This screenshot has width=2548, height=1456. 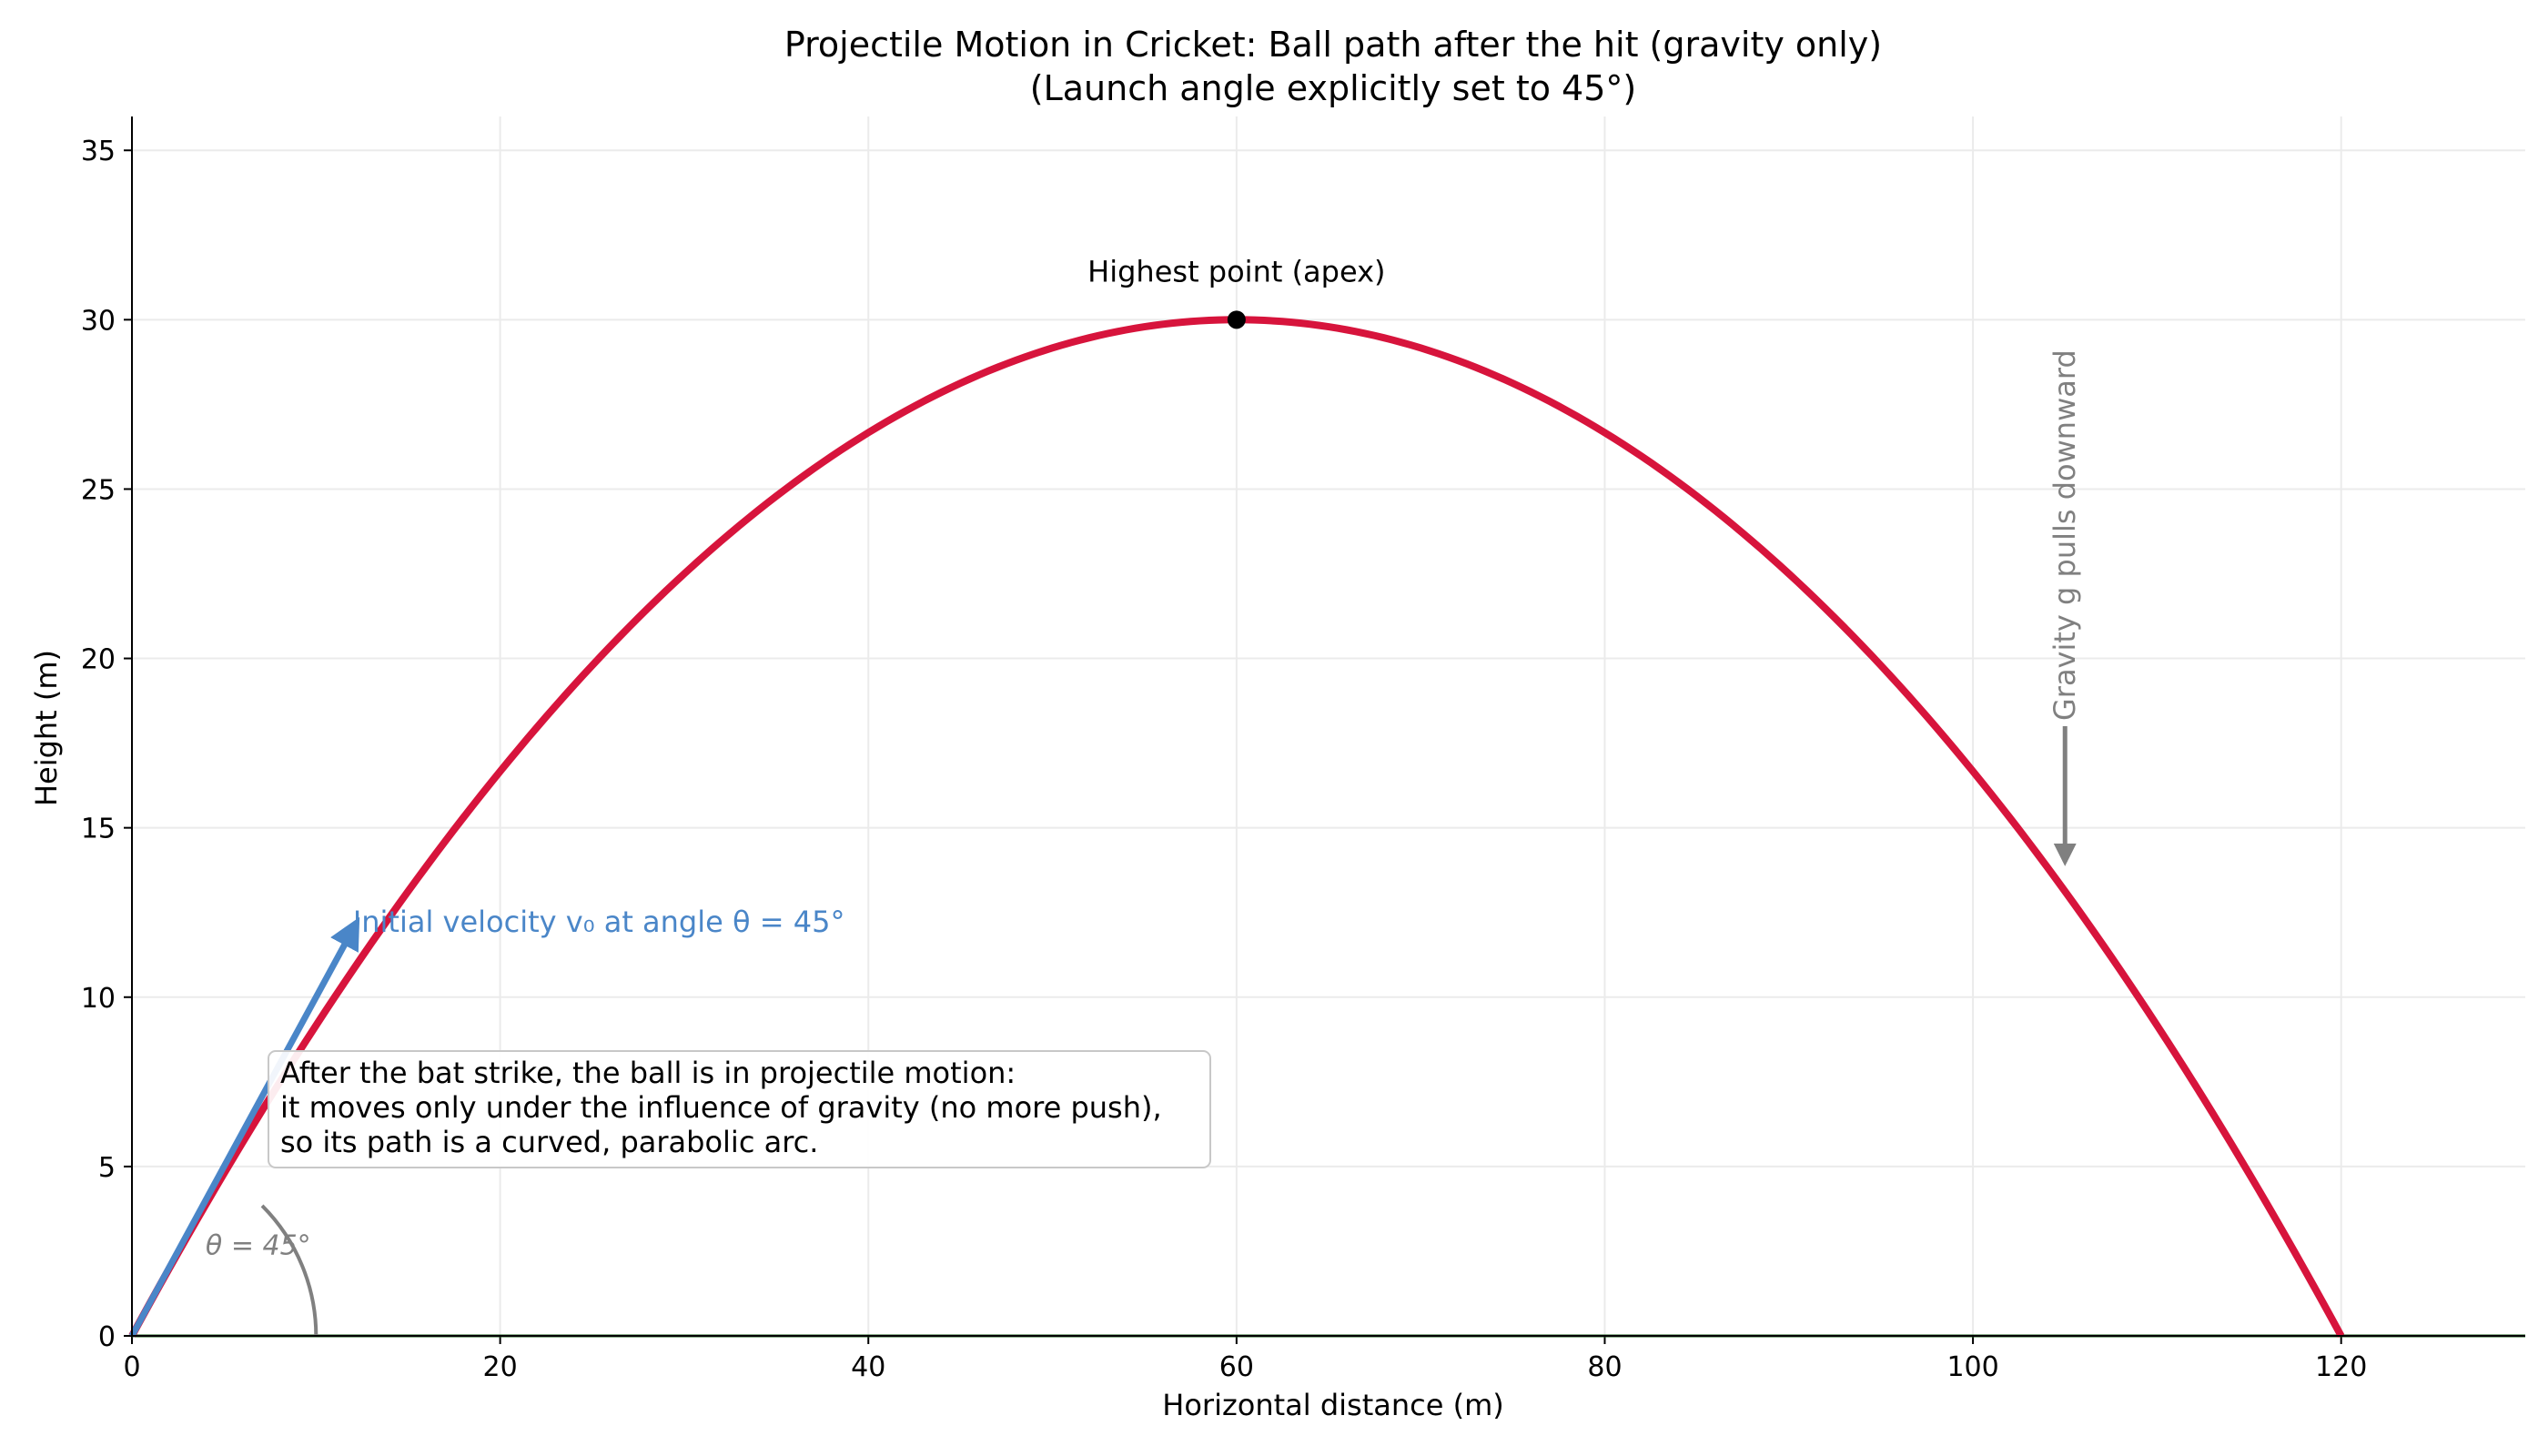 I want to click on y-tick-label: 5, so click(x=107, y=1168).